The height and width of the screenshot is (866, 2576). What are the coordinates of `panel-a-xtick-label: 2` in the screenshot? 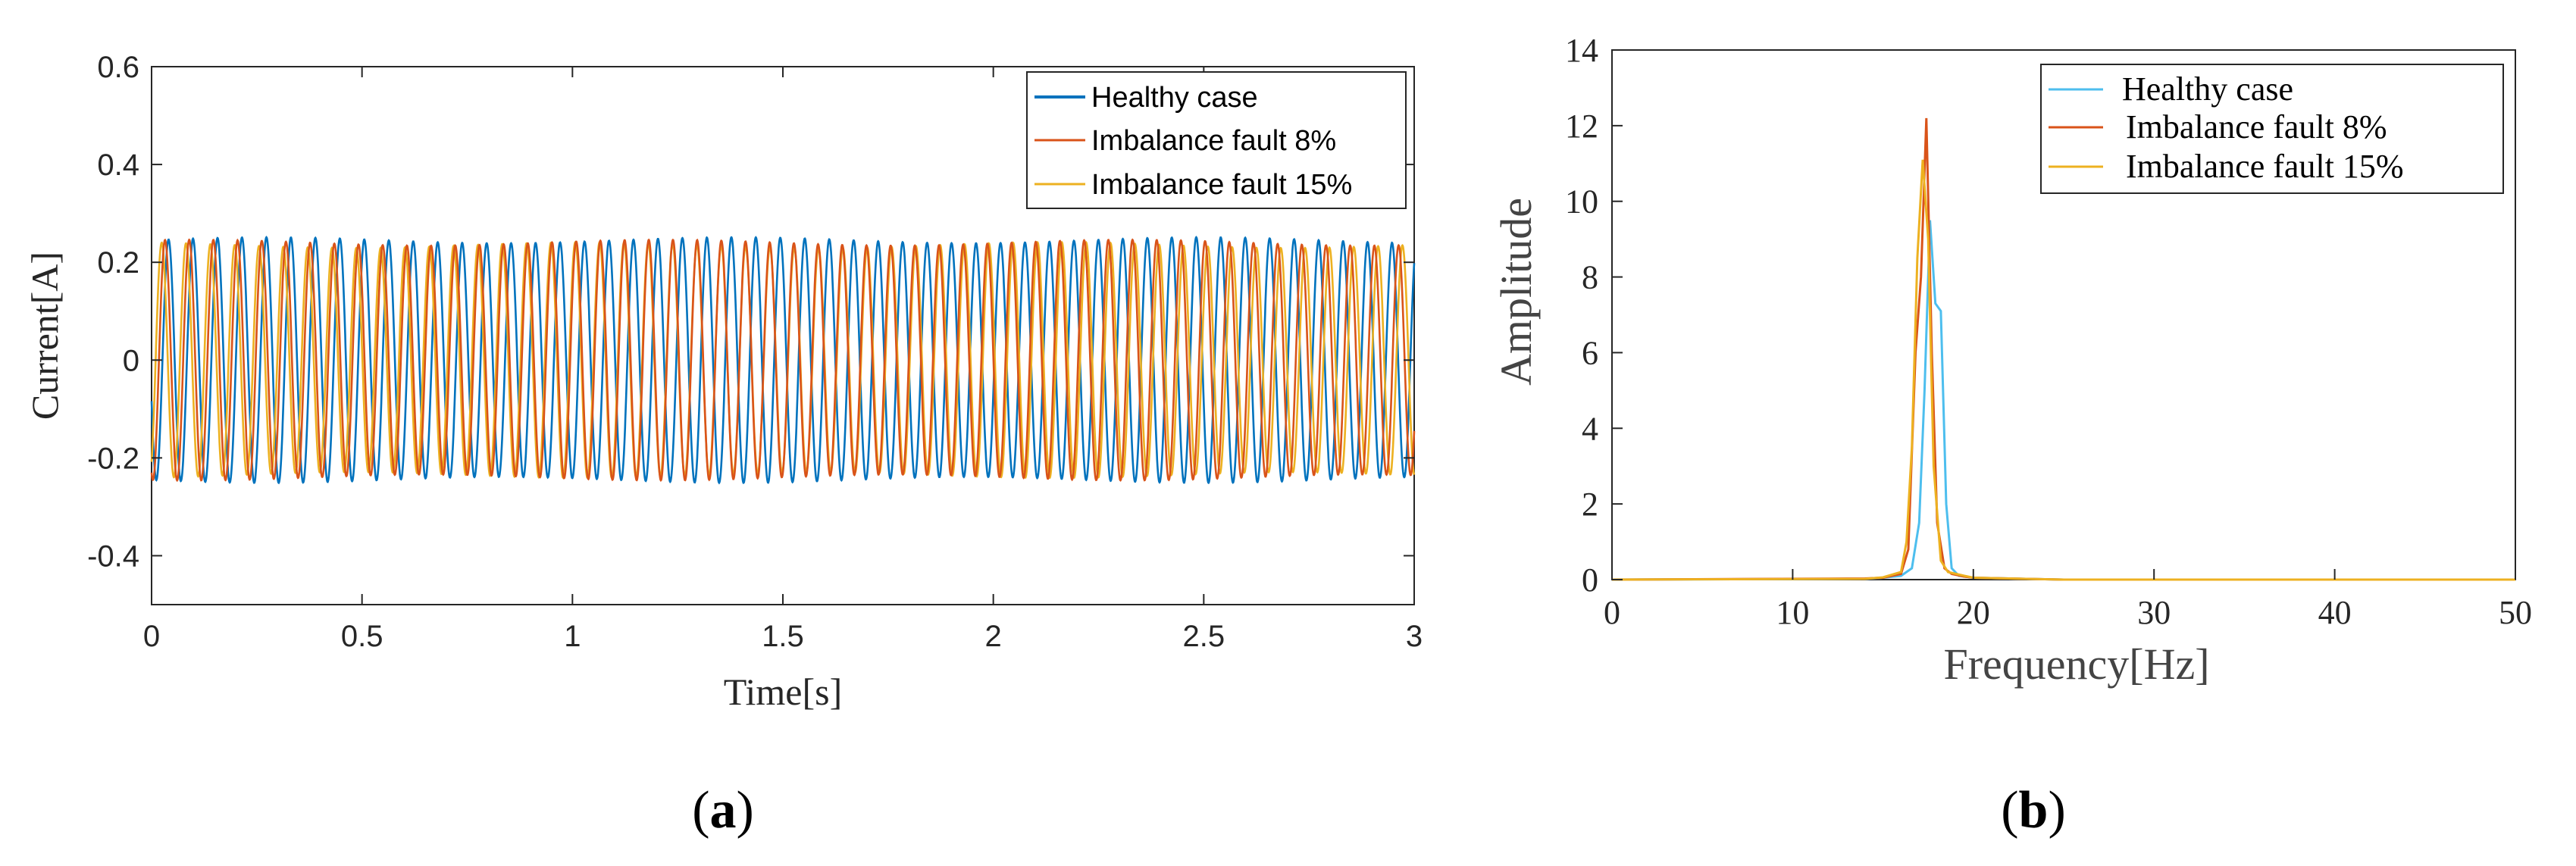 It's located at (994, 637).